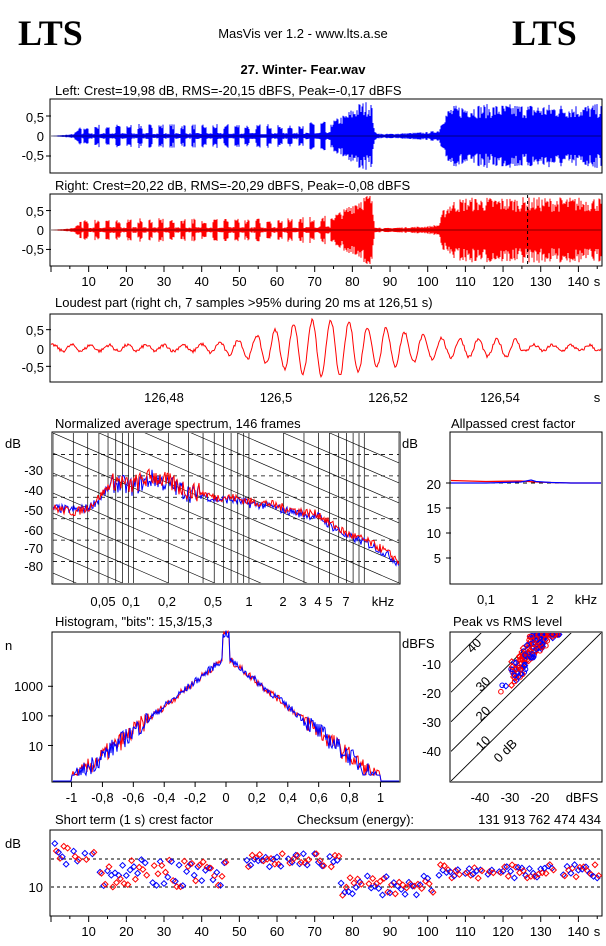  What do you see at coordinates (33, 230) in the screenshot?
I see `right-yaxis: 0,5 0 -0,5` at bounding box center [33, 230].